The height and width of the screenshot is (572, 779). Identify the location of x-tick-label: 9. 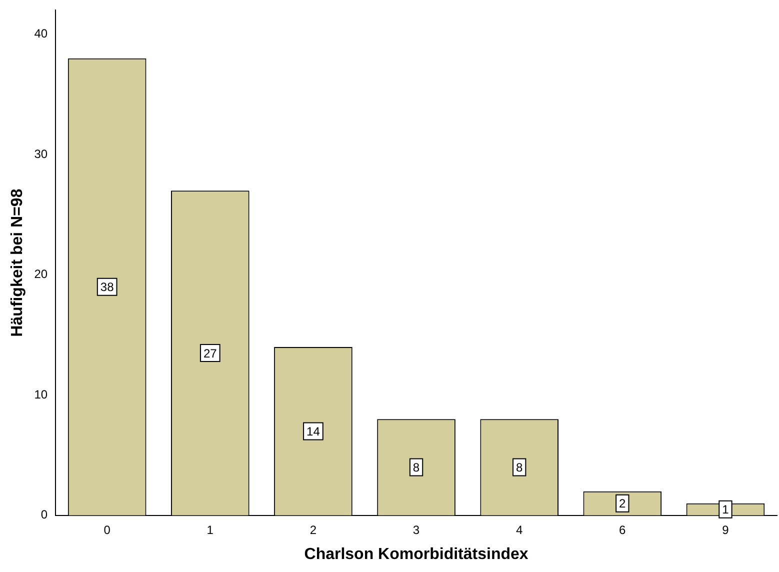
(726, 529).